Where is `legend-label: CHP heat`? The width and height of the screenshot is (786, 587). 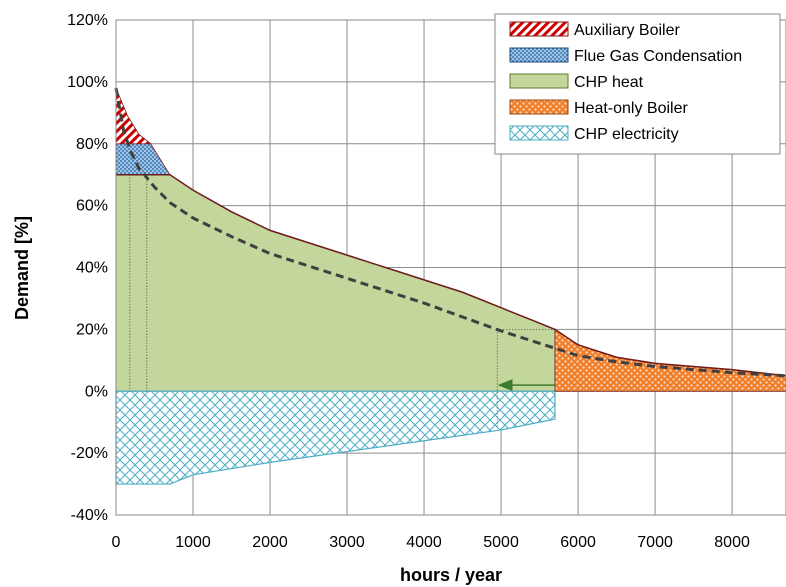
legend-label: CHP heat is located at coordinates (609, 82).